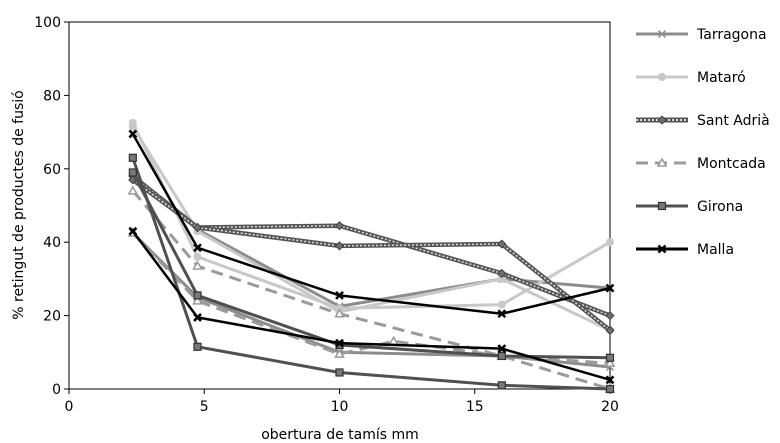 Image resolution: width=780 pixels, height=443 pixels. What do you see at coordinates (685, 250) in the screenshot?
I see `legend-item: Malla` at bounding box center [685, 250].